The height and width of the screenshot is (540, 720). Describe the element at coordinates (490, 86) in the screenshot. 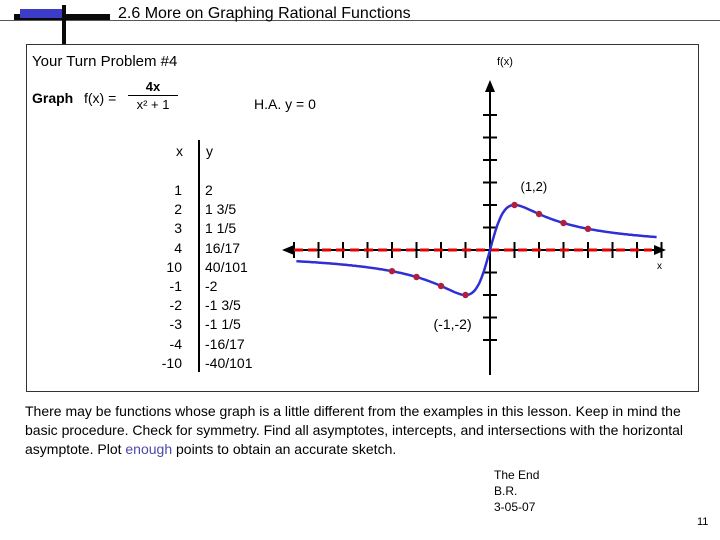

I see `y-axis-arrow` at that location.